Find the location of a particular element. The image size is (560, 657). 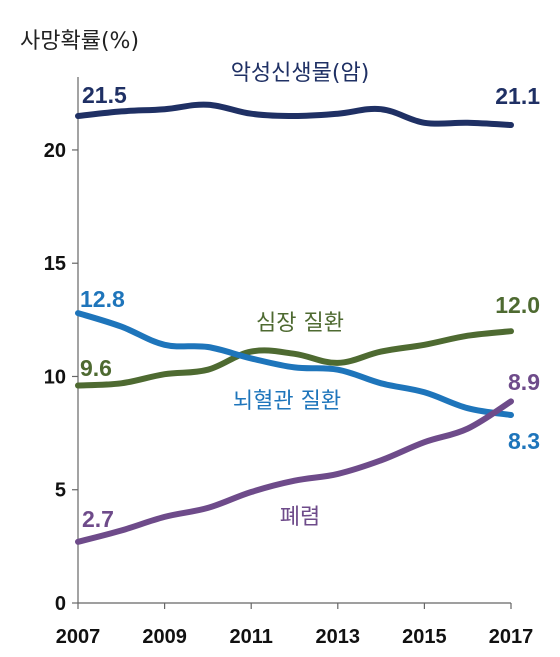

start-value-label: 9.6 is located at coordinates (96, 368).